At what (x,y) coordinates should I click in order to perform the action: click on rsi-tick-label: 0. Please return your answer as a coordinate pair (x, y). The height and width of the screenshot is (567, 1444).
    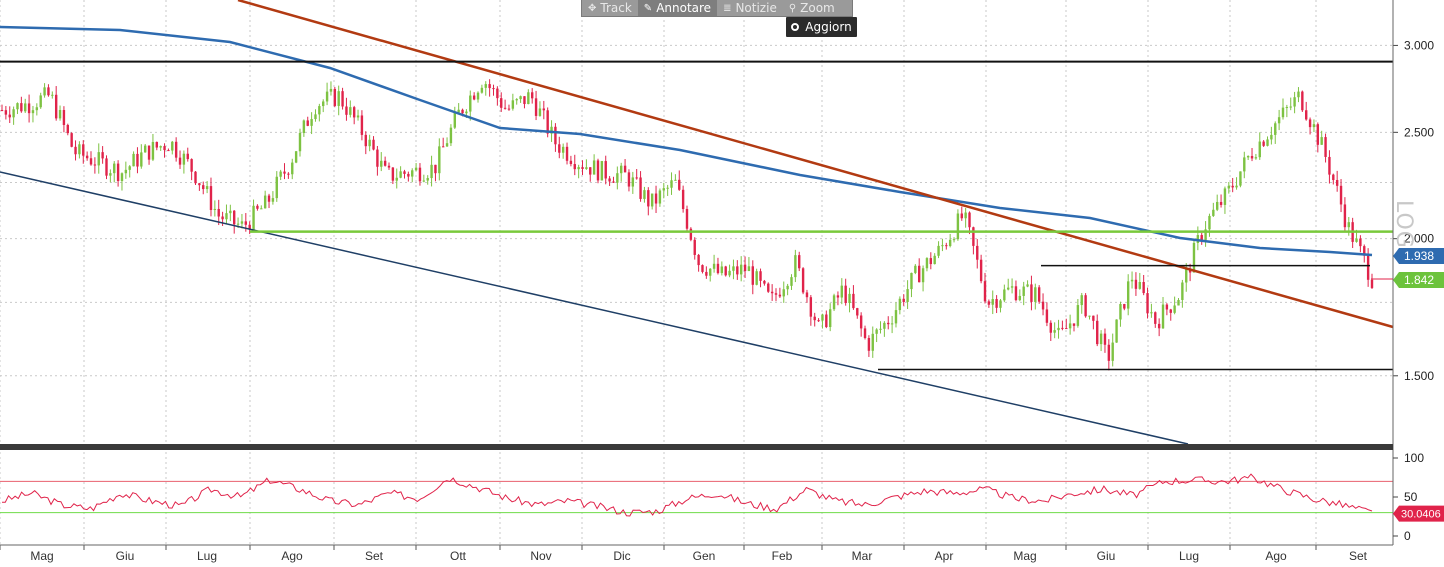
    Looking at the image, I should click on (1407, 536).